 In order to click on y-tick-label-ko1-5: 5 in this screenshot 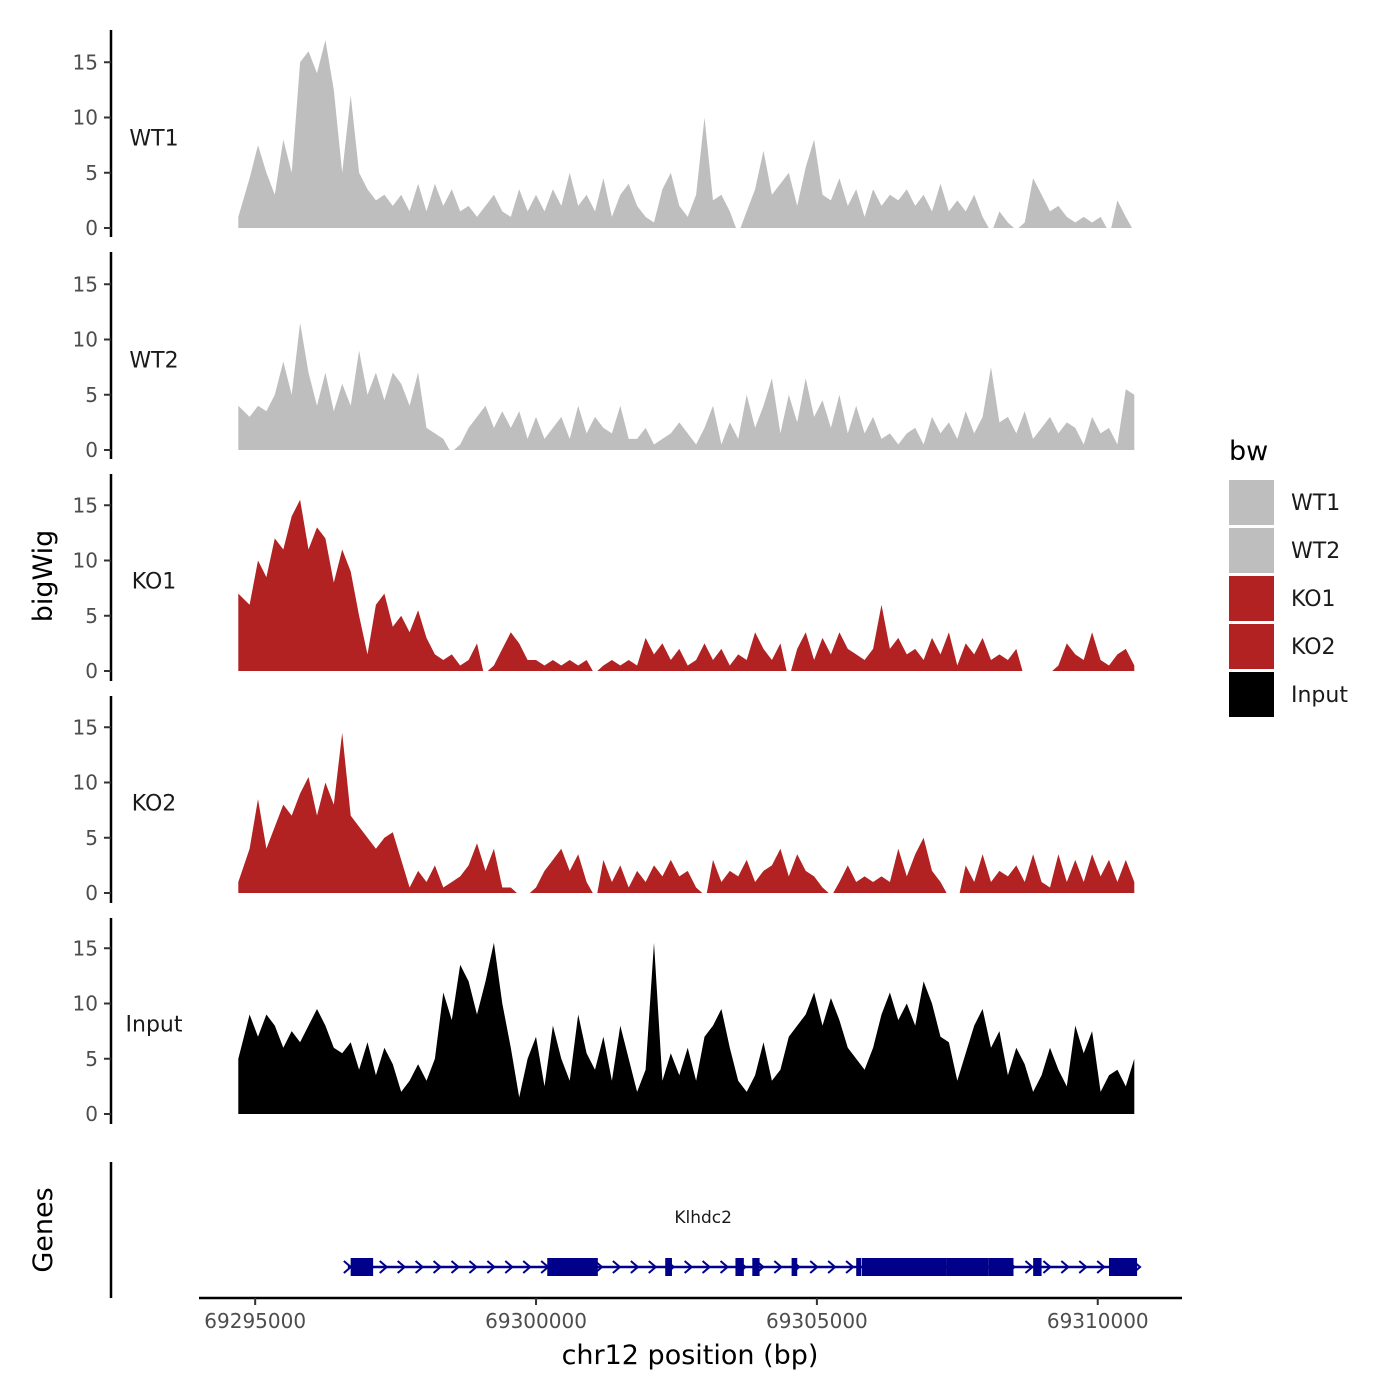, I will do `click(91, 616)`.